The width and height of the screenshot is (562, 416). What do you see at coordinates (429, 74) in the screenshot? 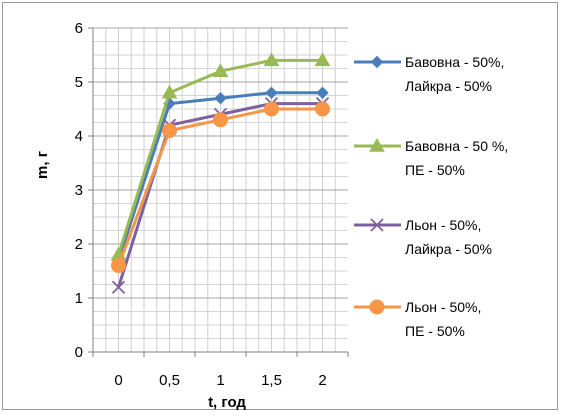
I see `legend-entry-1: Бавовна - 50%, Лайкра - 50%` at bounding box center [429, 74].